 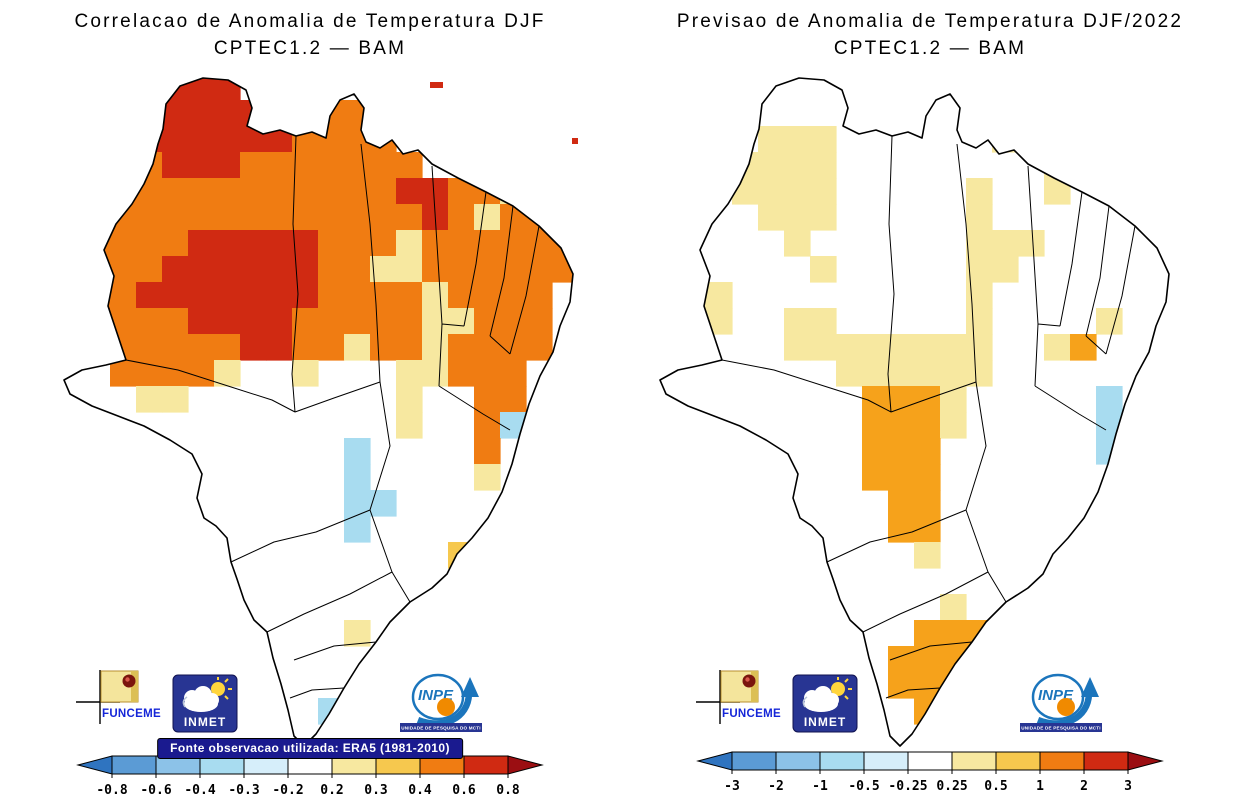 What do you see at coordinates (310, 48) in the screenshot?
I see `panel-subtitle: CPTEC1.2 — BAM` at bounding box center [310, 48].